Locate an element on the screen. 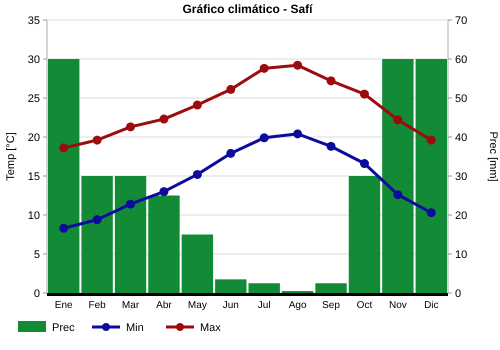 The width and height of the screenshot is (500, 350). x-tick-label: Abr is located at coordinates (164, 305).